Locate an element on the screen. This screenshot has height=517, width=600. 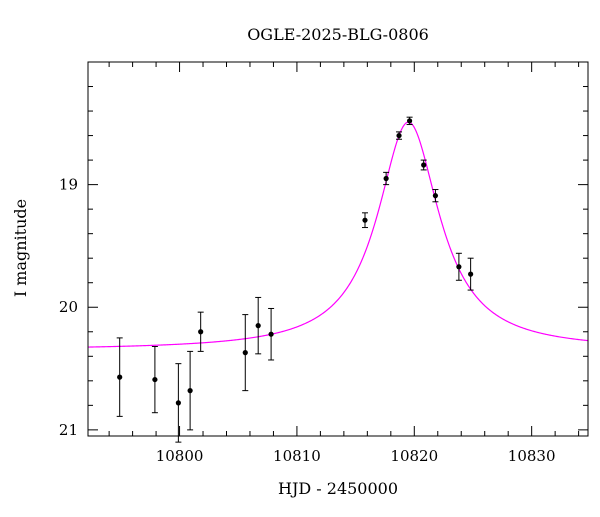
y-axis-label: I magnitude is located at coordinates (20, 248).